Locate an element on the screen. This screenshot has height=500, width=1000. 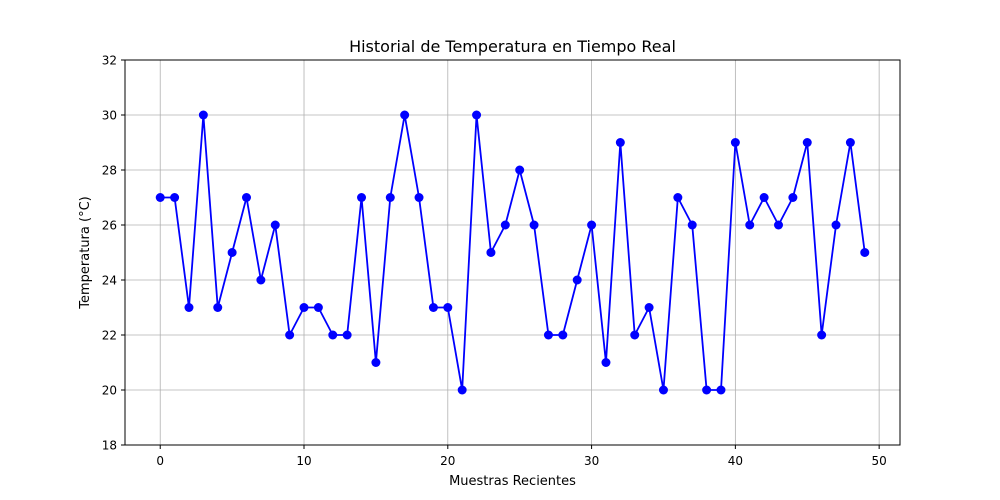
y-tick-label: 26 is located at coordinates (109, 226).